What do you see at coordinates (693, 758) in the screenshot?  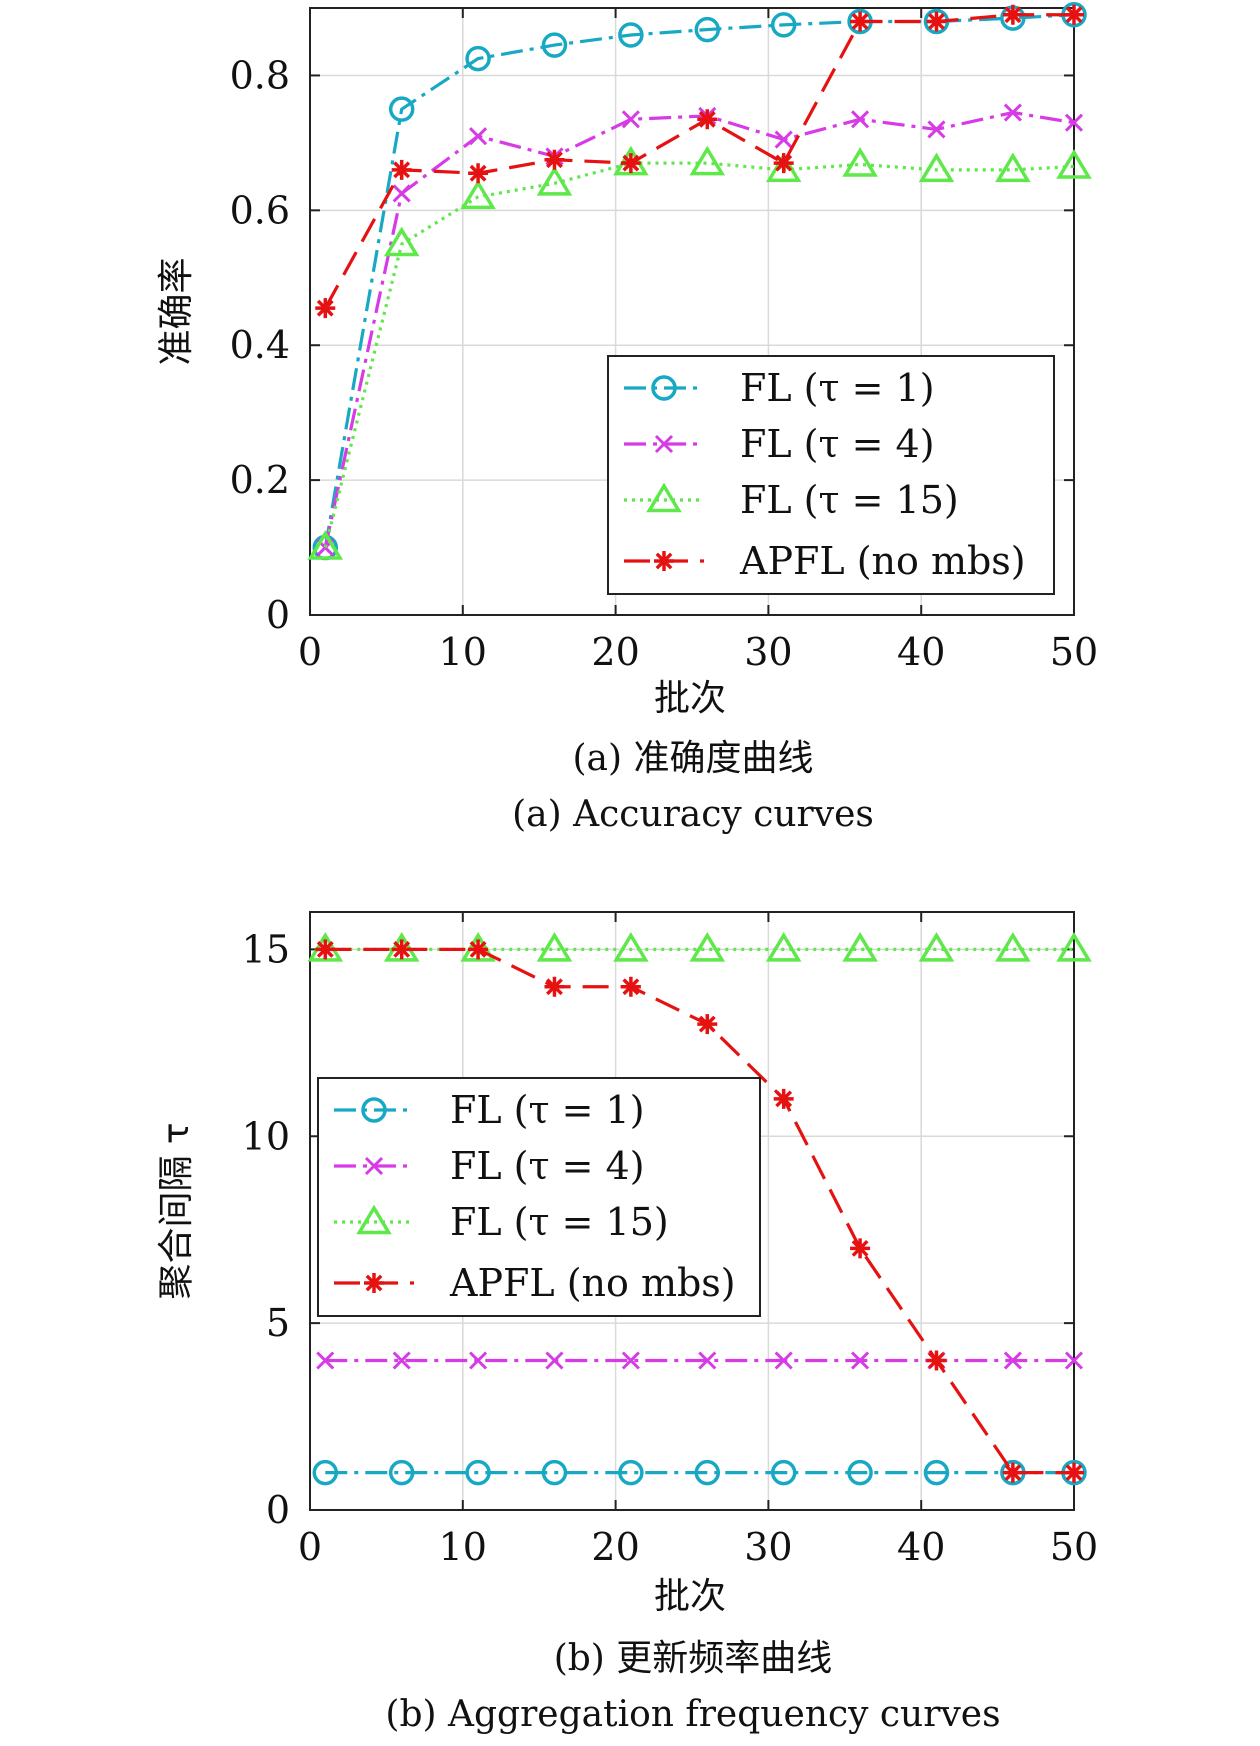 I see `caption-chinese: (a) 准确度曲线` at bounding box center [693, 758].